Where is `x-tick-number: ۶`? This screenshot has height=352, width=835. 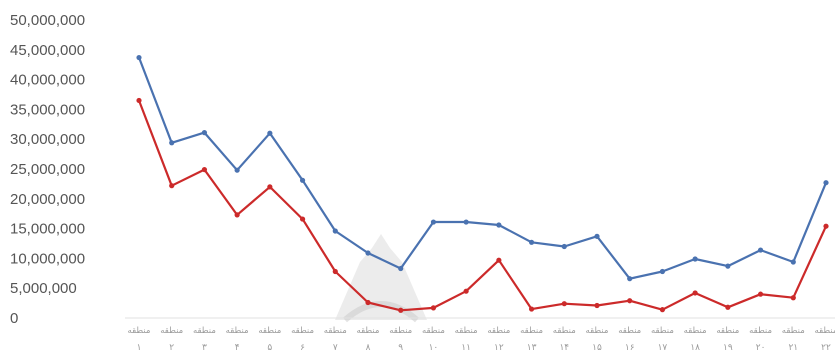
x-tick-number: ۶ is located at coordinates (302, 347).